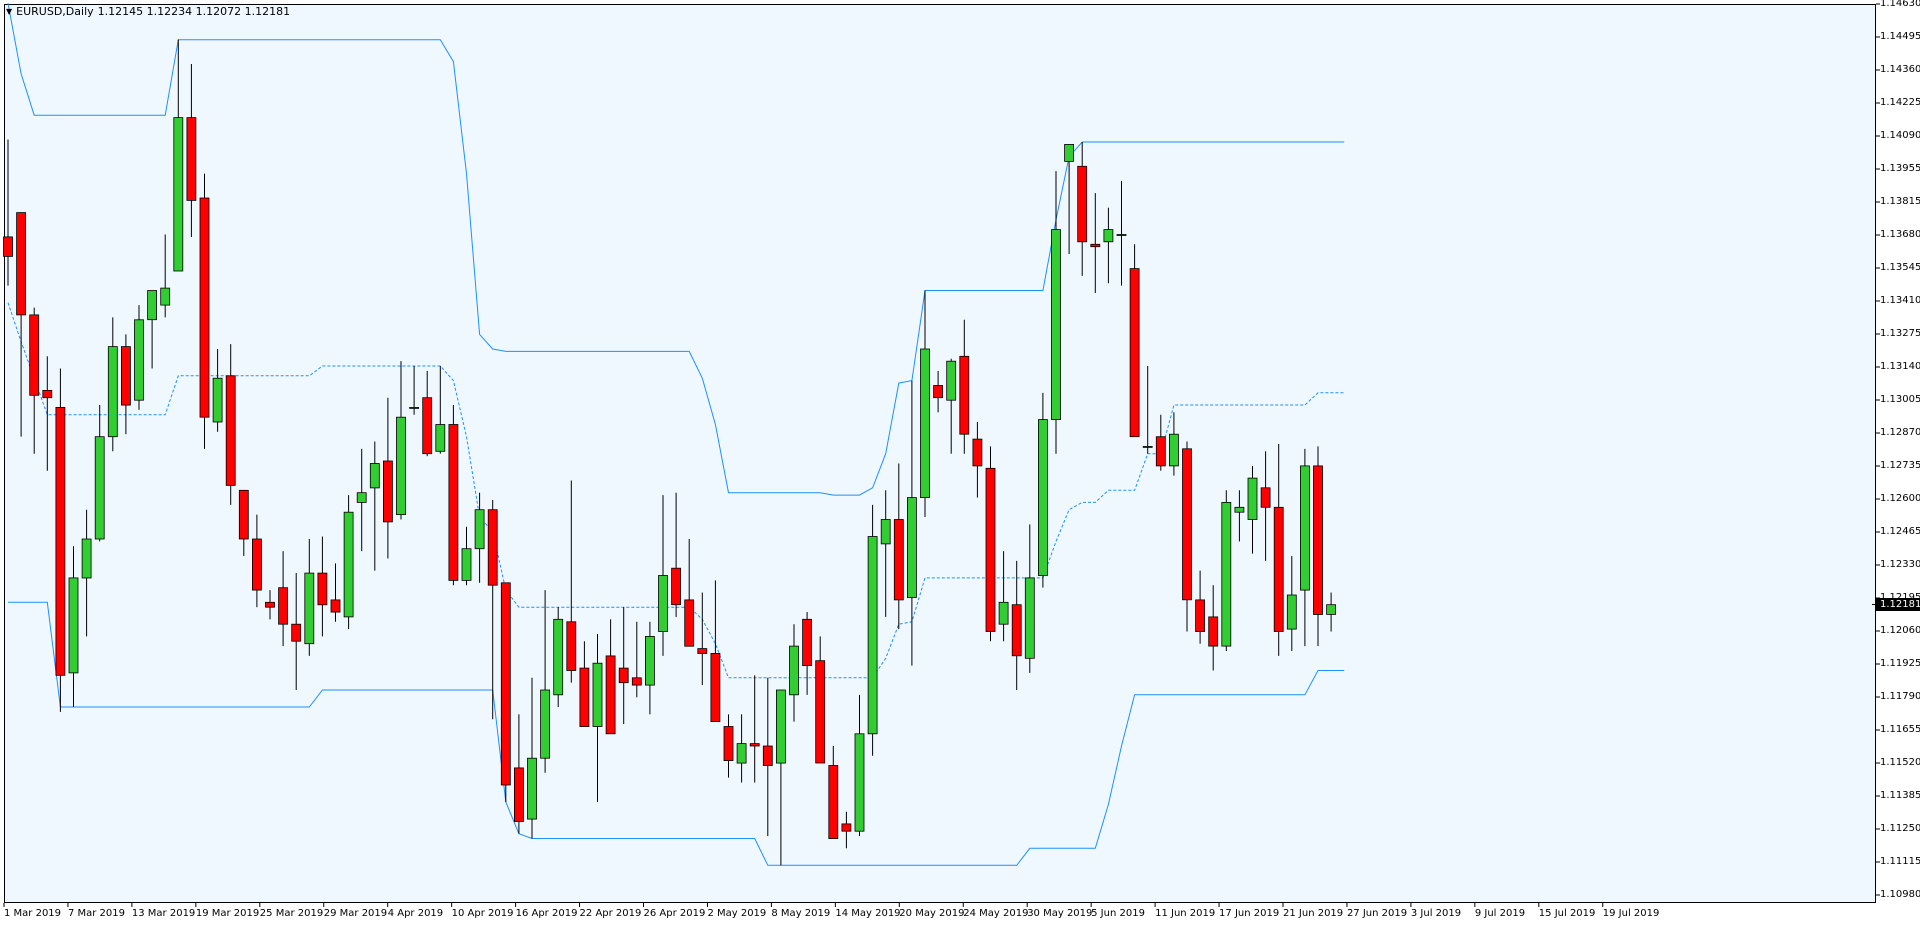  Describe the element at coordinates (996, 913) in the screenshot. I see `date-axis-label: 24 May 2019` at that location.